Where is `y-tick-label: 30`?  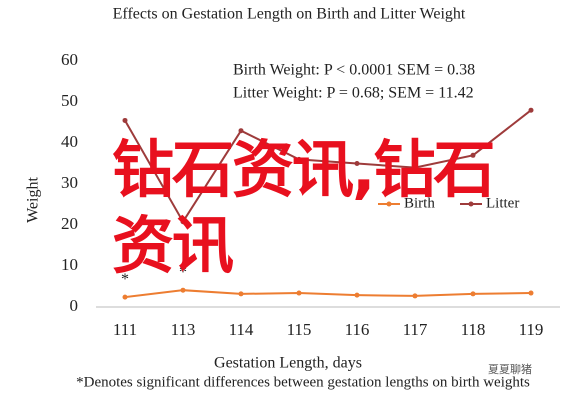
y-tick-label: 30 is located at coordinates (69, 182).